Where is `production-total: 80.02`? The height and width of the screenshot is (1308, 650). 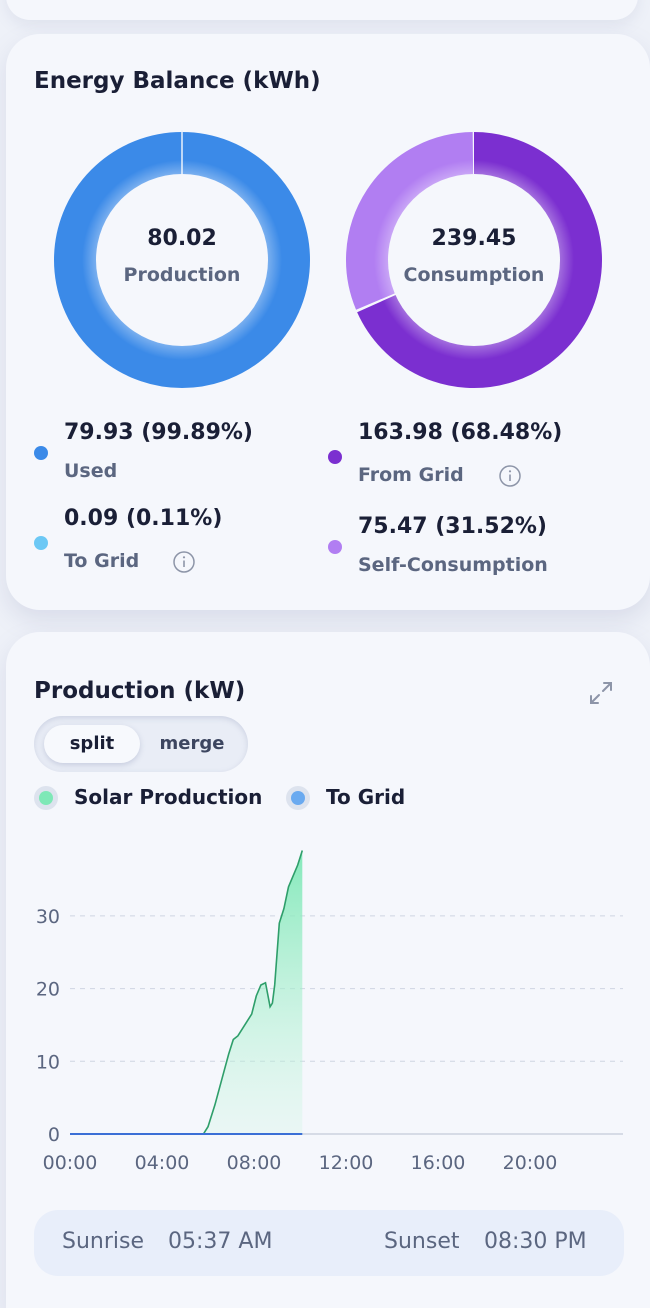
production-total: 80.02 is located at coordinates (182, 238).